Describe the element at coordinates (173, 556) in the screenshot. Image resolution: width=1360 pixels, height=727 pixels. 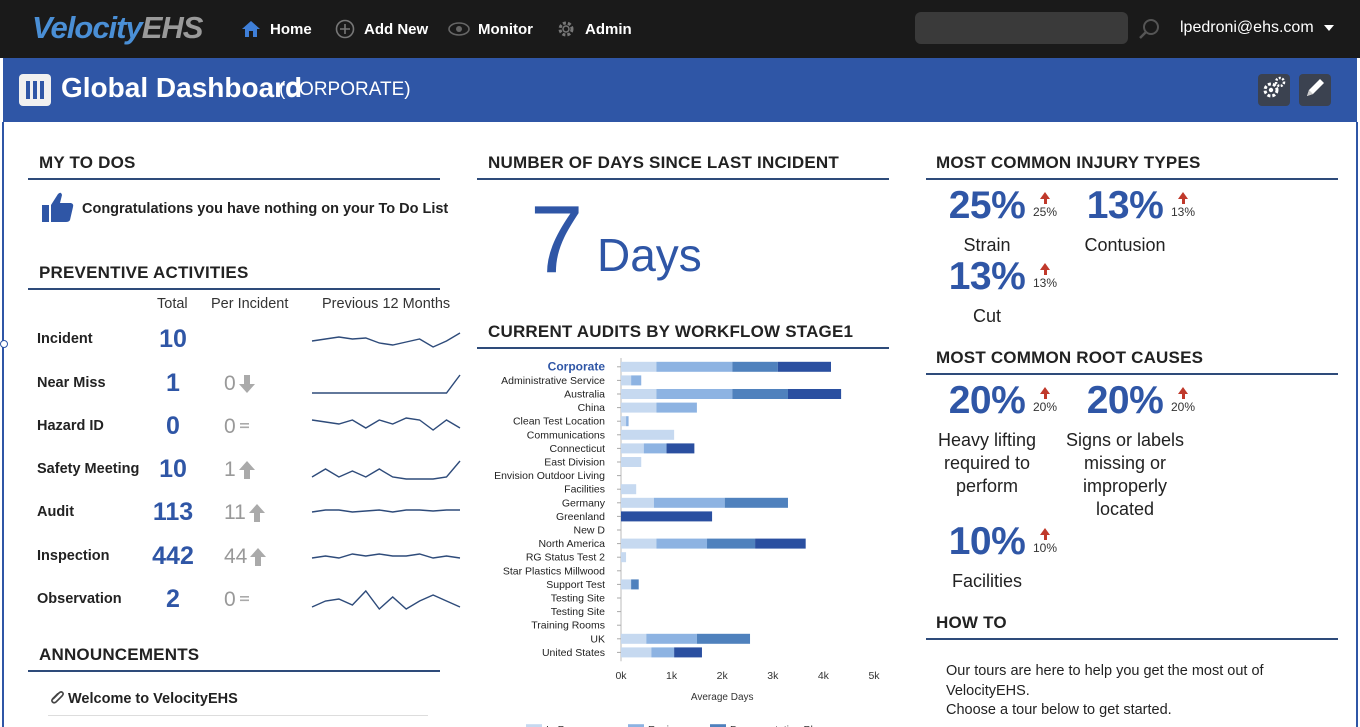
I see `preventive-row-total: 442` at that location.